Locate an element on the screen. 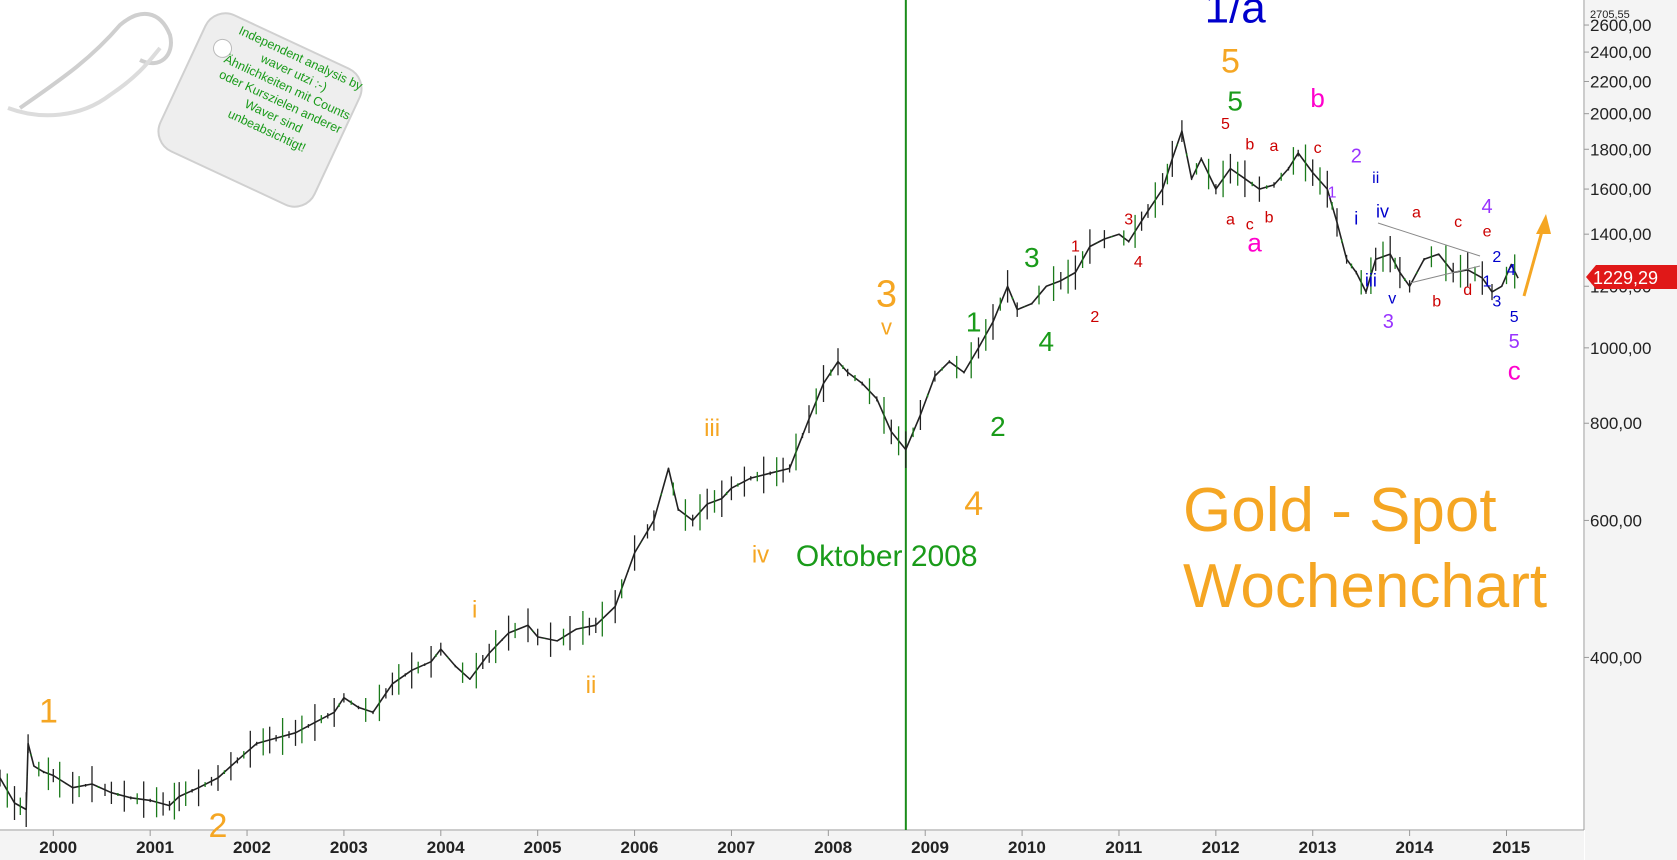  top-value-label: 2705,55 is located at coordinates (1610, 15).